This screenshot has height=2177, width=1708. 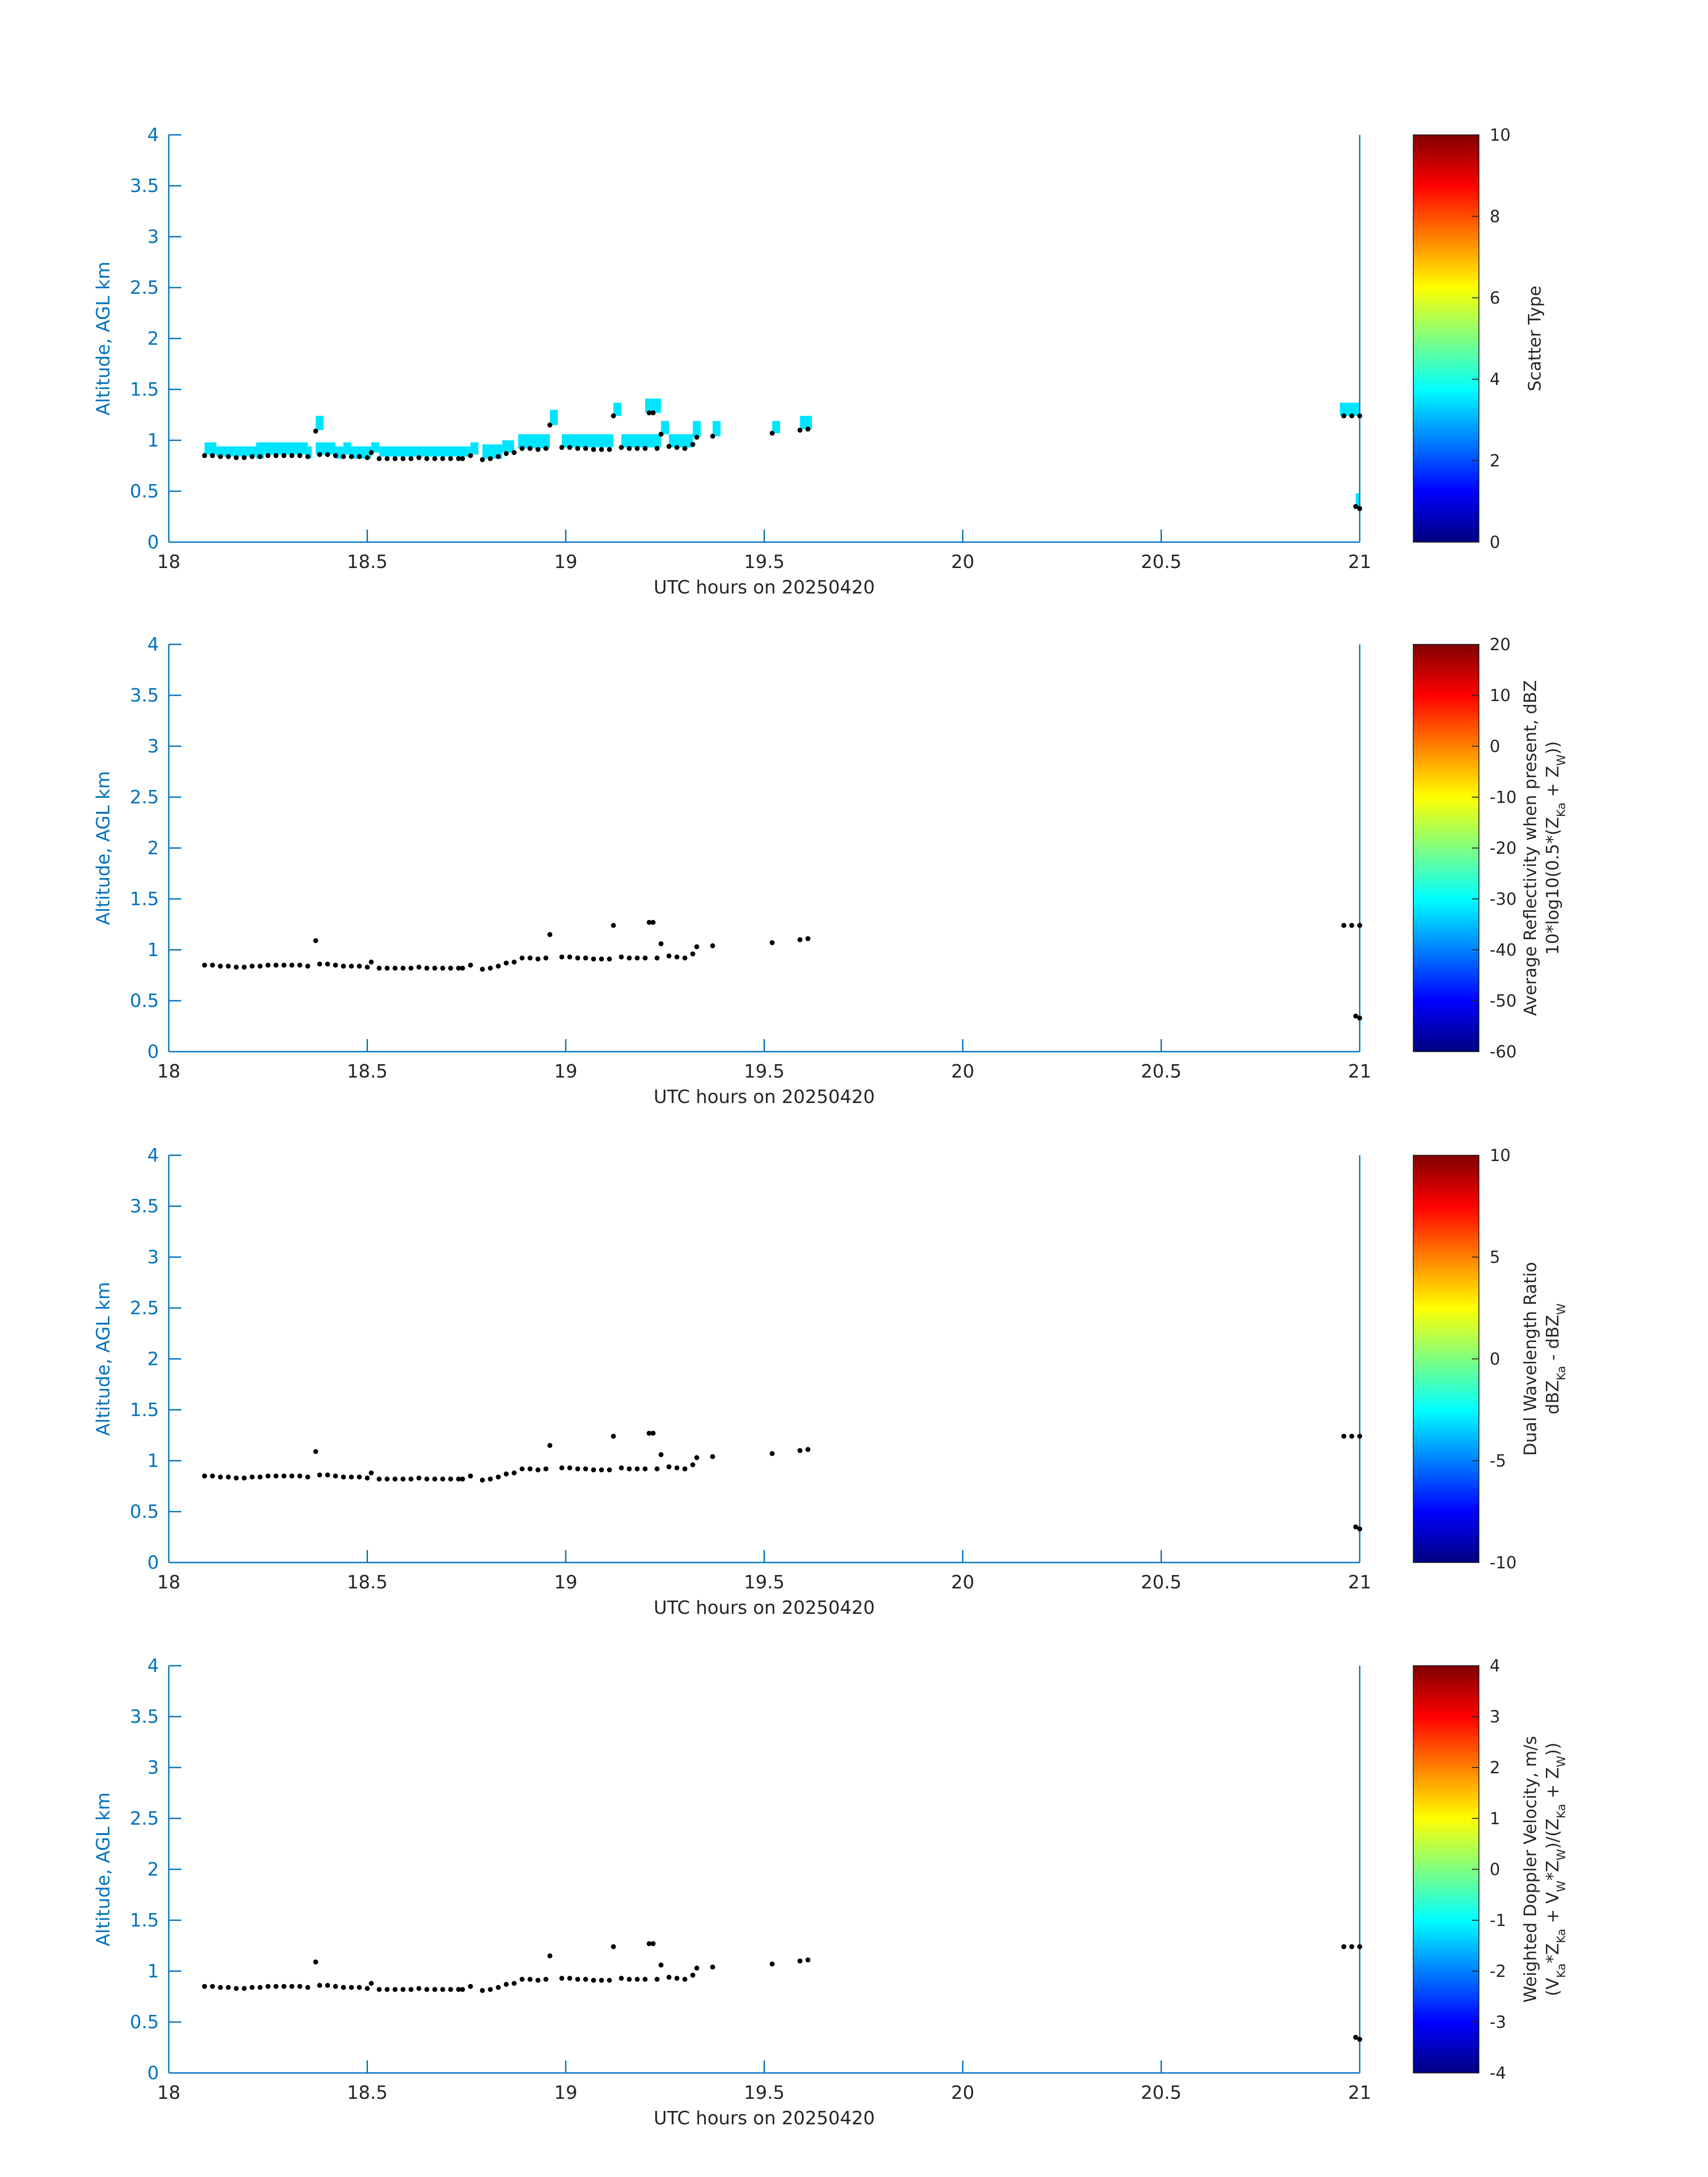 What do you see at coordinates (1555, 1359) in the screenshot?
I see `colorbar-label: dBZKa - dBZW` at bounding box center [1555, 1359].